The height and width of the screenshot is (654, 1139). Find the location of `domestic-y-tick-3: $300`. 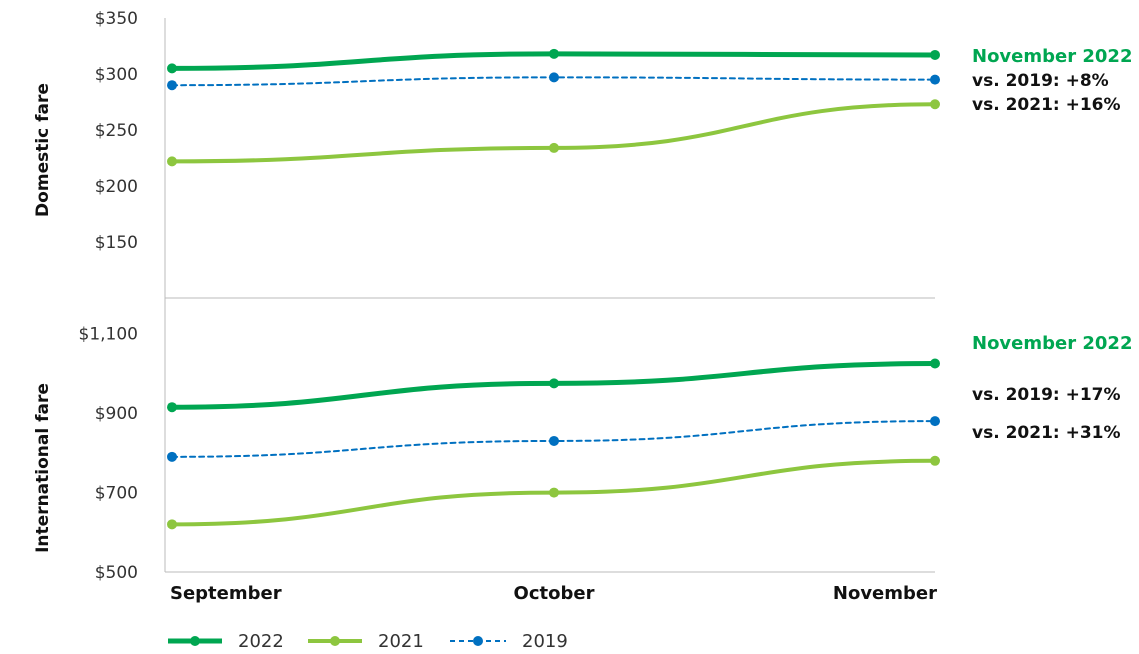

domestic-y-tick-3: $300 is located at coordinates (116, 75).